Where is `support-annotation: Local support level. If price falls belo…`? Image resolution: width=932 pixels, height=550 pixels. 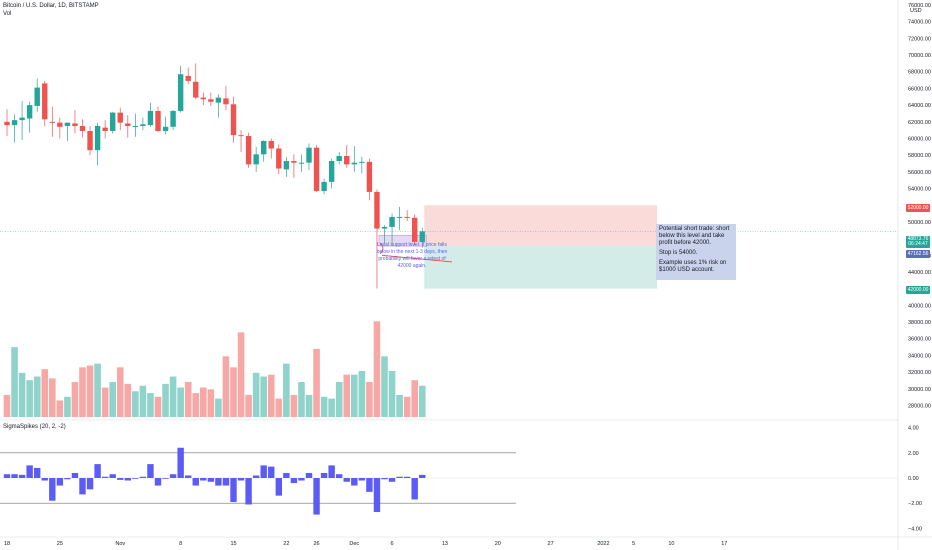 support-annotation: Local support level. If price falls belo… is located at coordinates (412, 255).